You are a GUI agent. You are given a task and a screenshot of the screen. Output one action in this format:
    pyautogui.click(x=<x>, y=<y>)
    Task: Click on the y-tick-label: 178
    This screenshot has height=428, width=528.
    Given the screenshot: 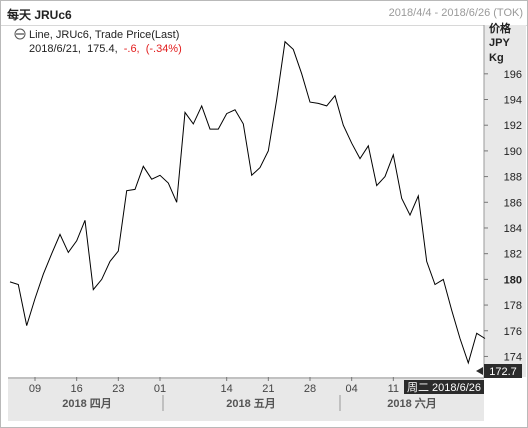 What is the action you would take?
    pyautogui.click(x=513, y=306)
    